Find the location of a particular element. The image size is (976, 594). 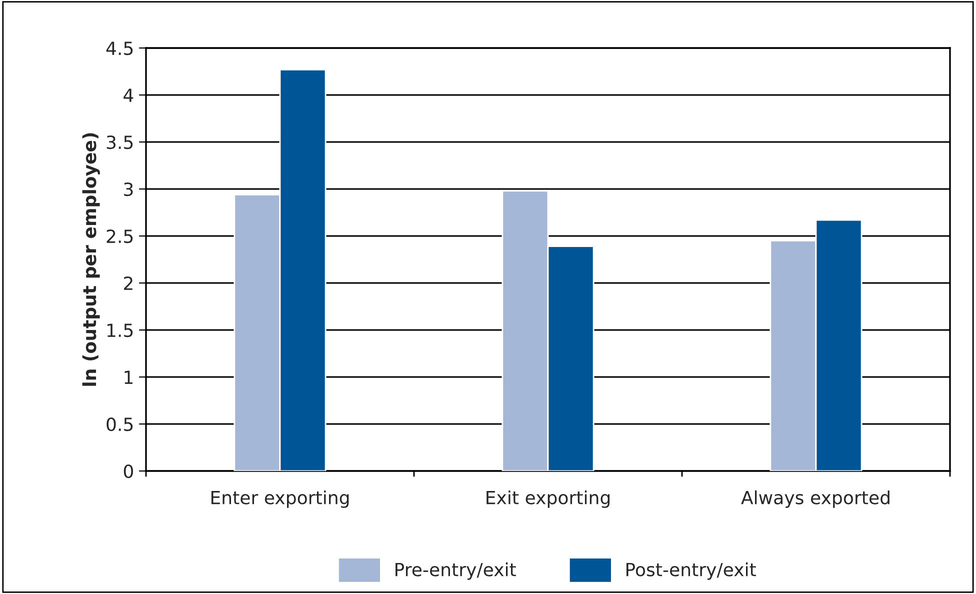

x-tick-label: Always exported is located at coordinates (815, 499).